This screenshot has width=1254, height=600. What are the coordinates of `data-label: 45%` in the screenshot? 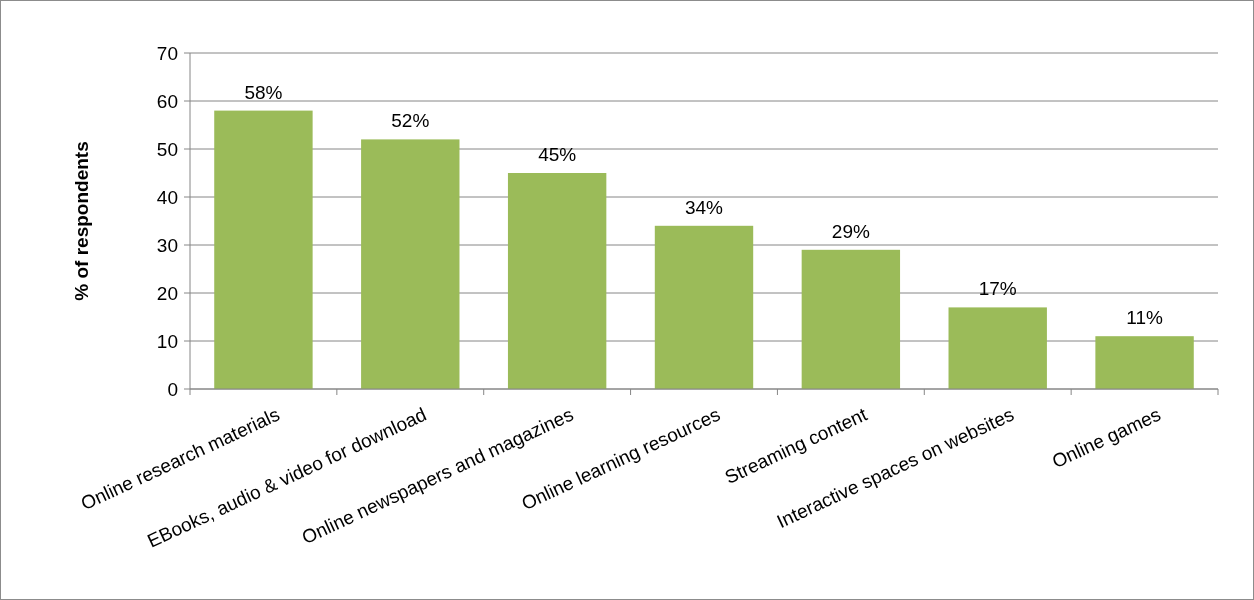 It's located at (557, 154).